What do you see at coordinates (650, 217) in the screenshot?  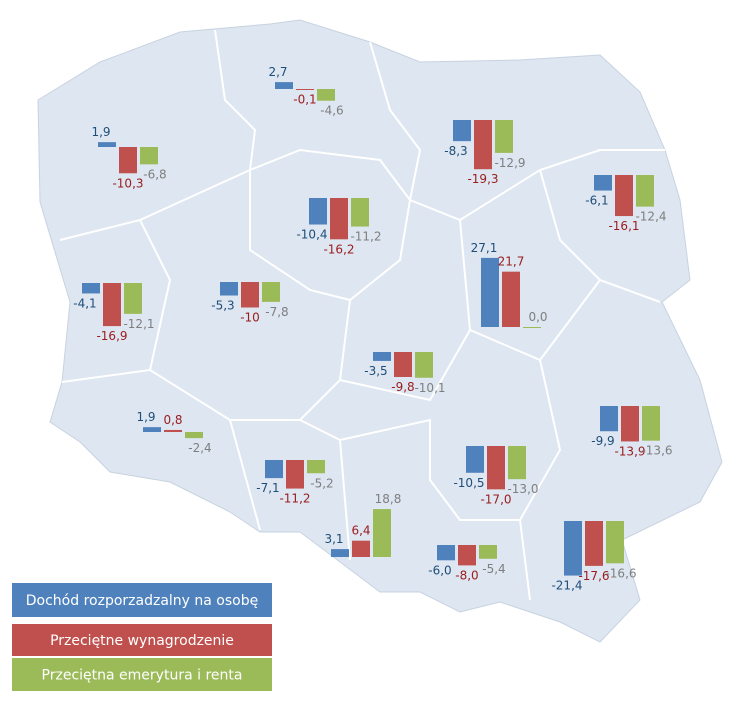 I see `value-label: -12,4` at bounding box center [650, 217].